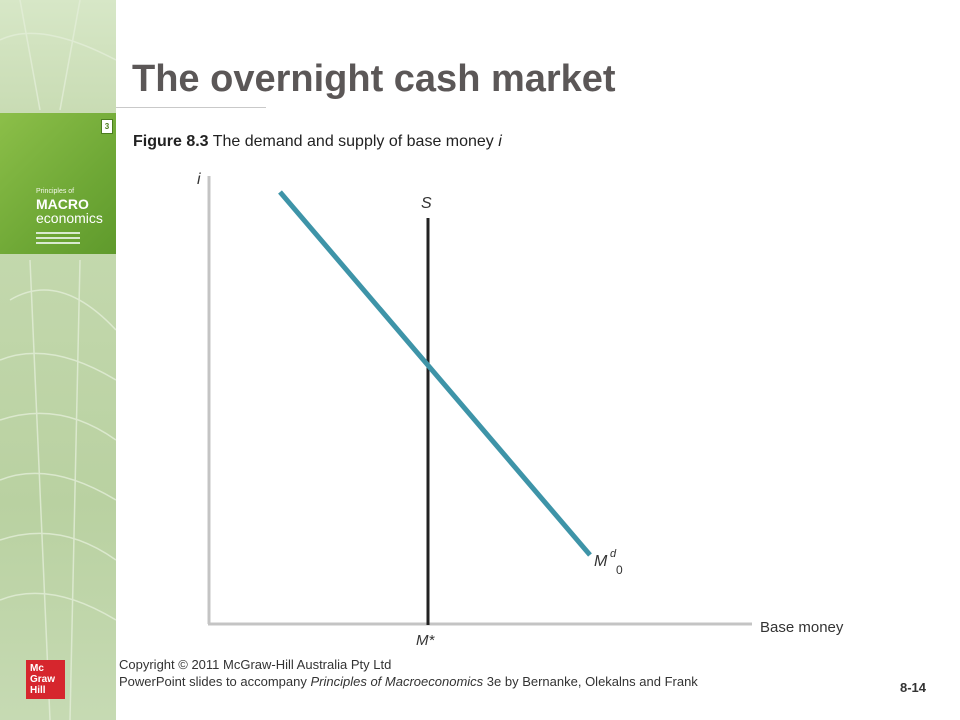  What do you see at coordinates (62, 204) in the screenshot?
I see `book-title-line2: MACRO` at bounding box center [62, 204].